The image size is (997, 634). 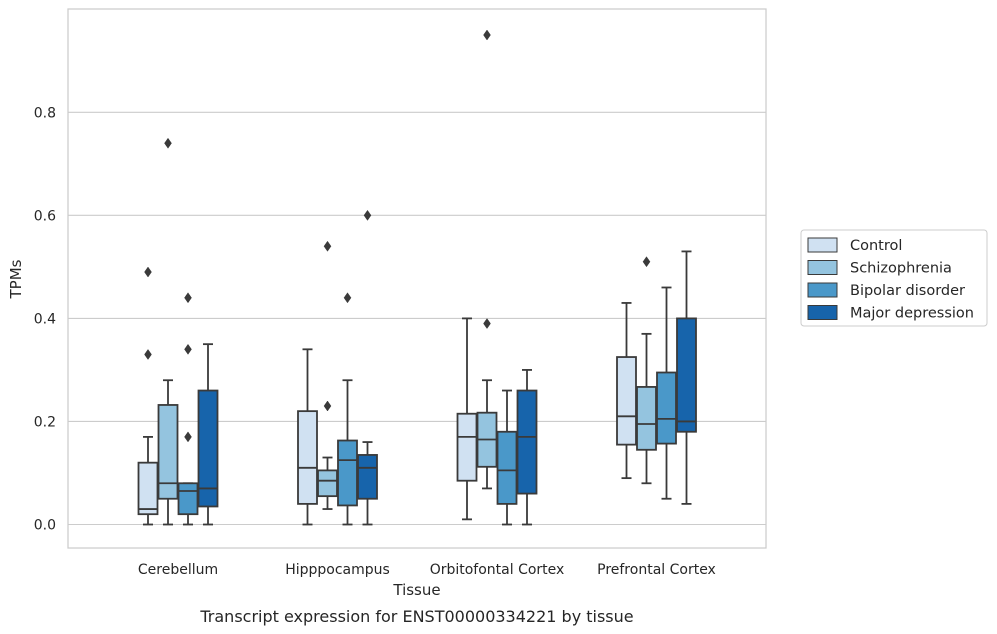 I want to click on y-tick-label: 0.2, so click(x=45, y=422).